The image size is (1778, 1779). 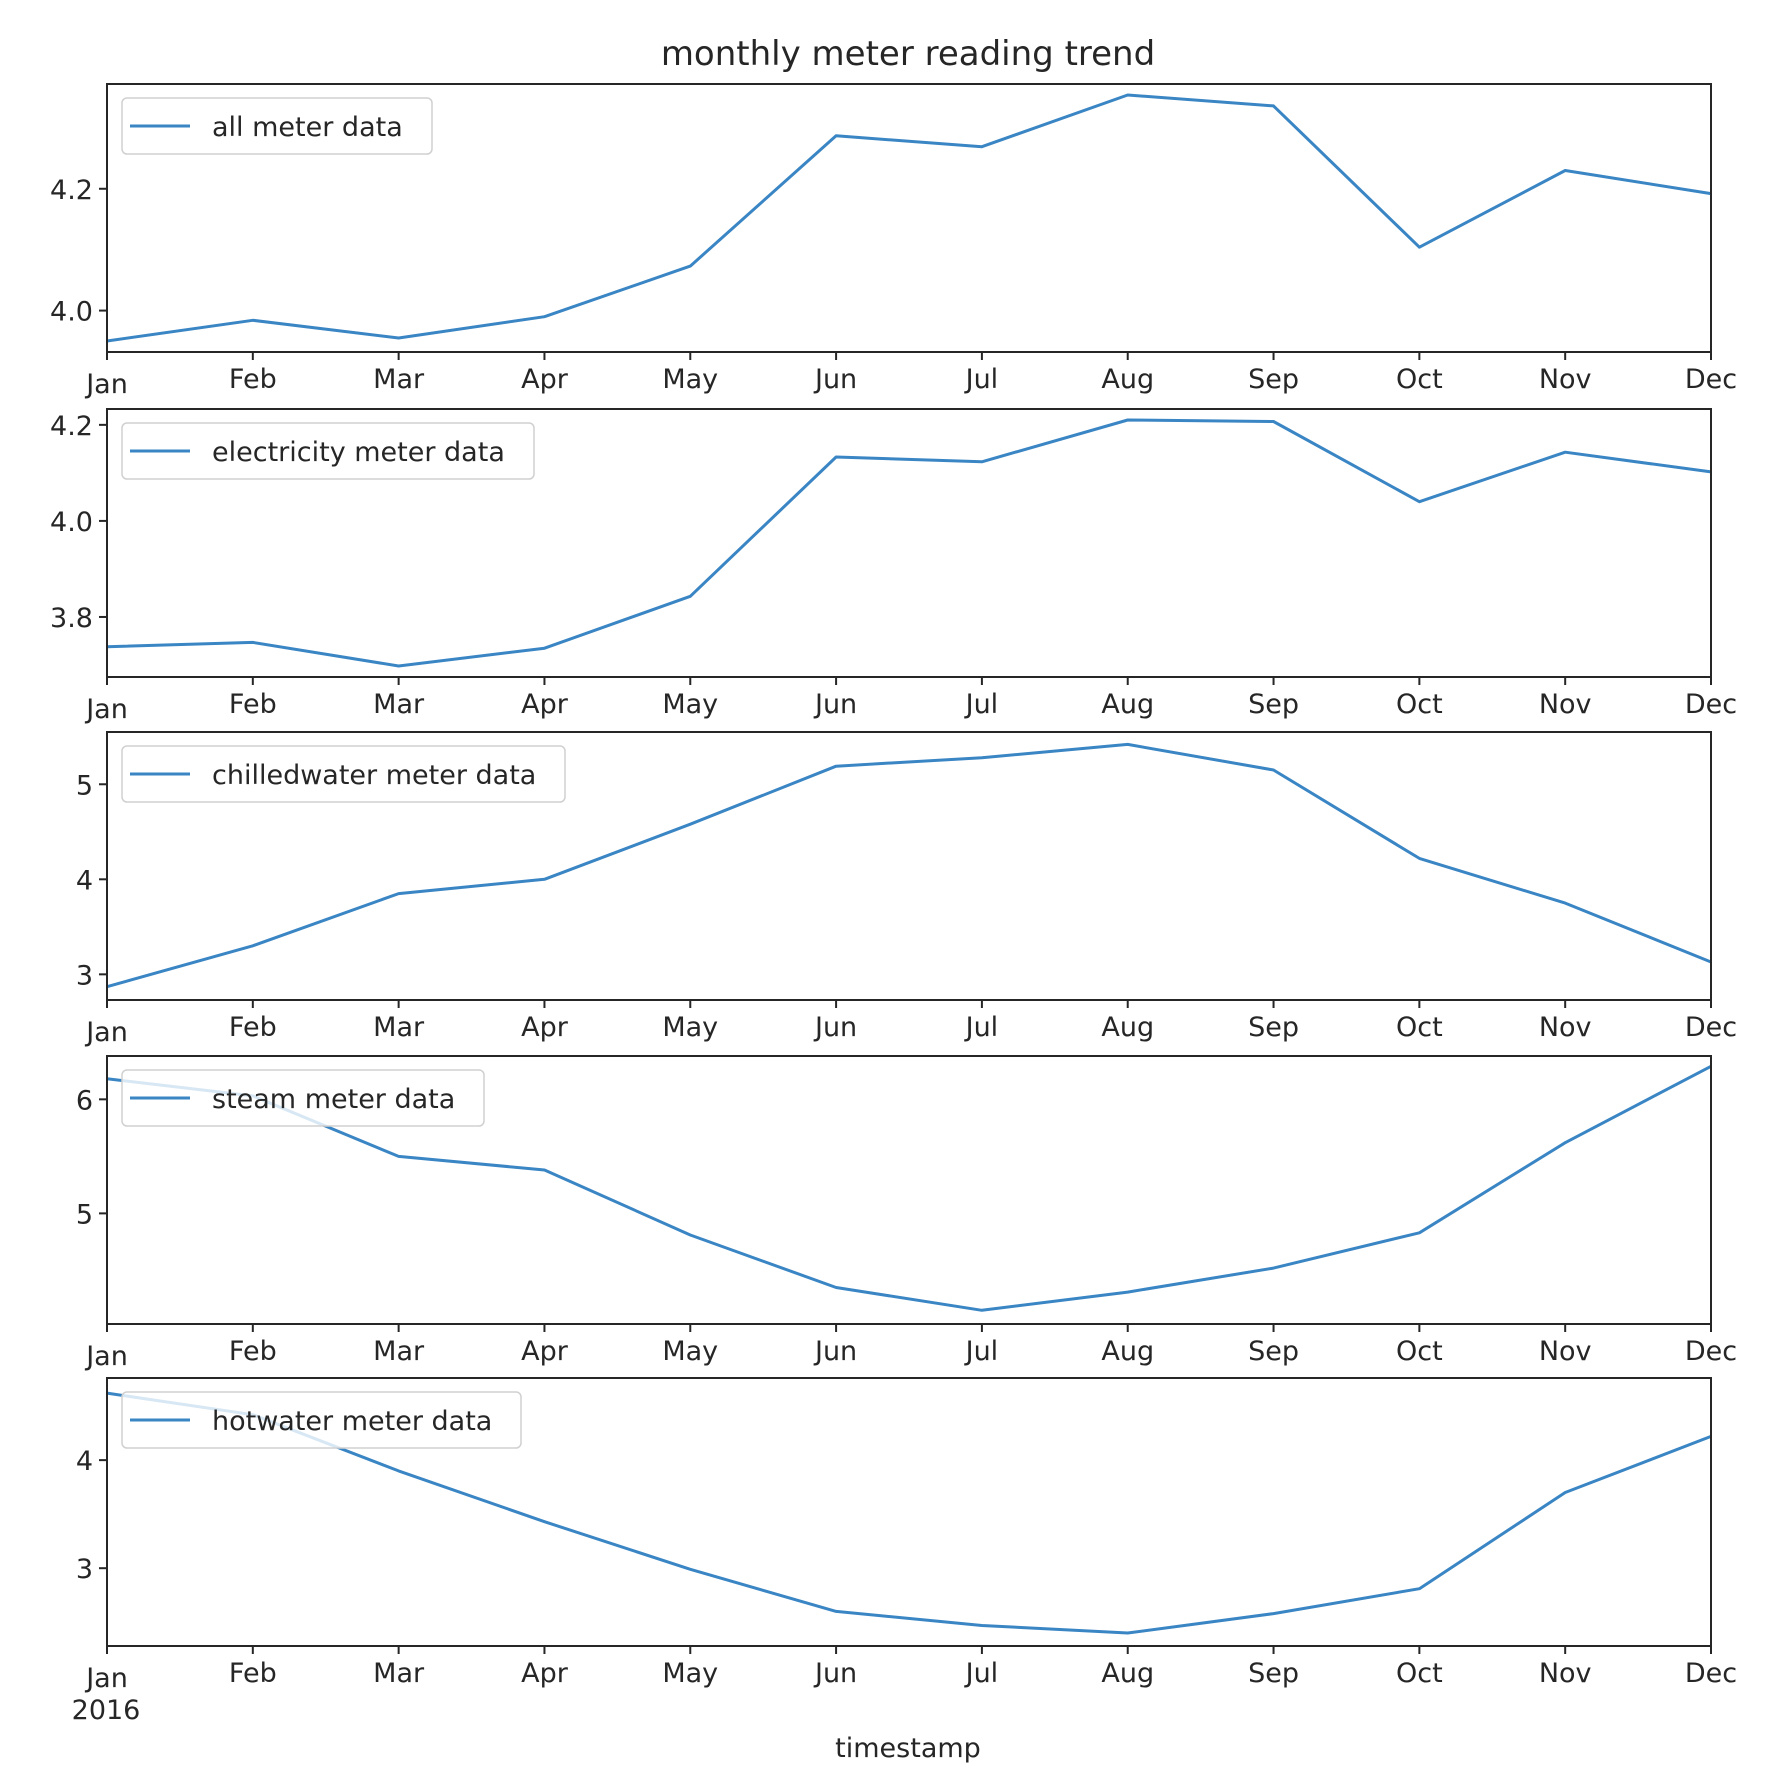 What do you see at coordinates (374, 775) in the screenshot?
I see `legend-label: chilledwater meter data` at bounding box center [374, 775].